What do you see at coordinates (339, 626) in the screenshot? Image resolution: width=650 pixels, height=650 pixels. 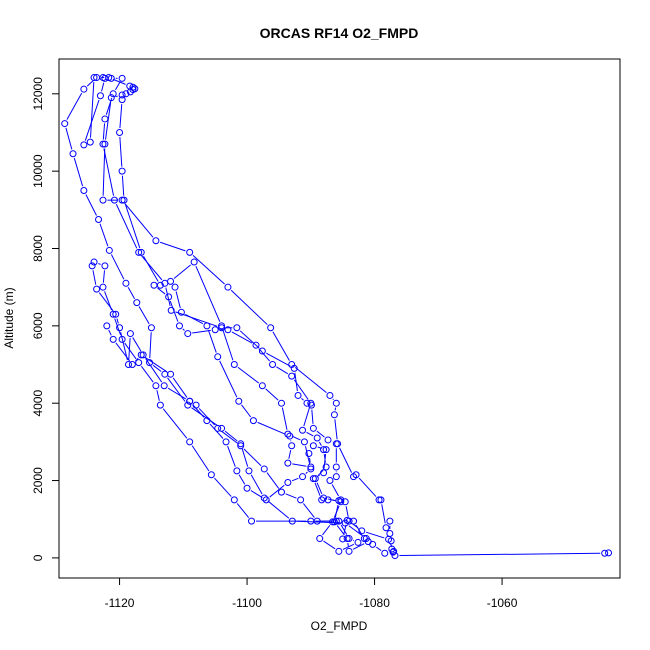 I see `x-axis-label: O2_FMPD` at bounding box center [339, 626].